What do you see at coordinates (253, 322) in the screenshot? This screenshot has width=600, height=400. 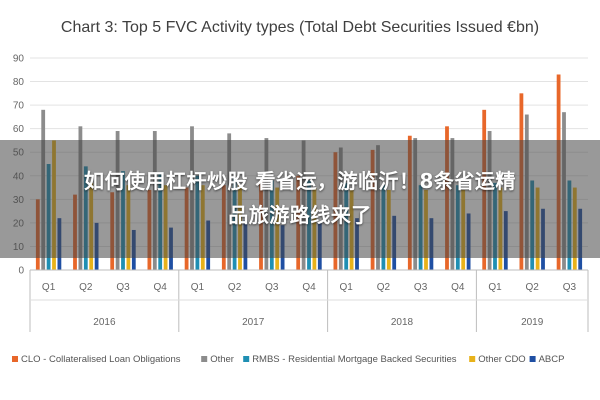 I see `year-label: 2017` at bounding box center [253, 322].